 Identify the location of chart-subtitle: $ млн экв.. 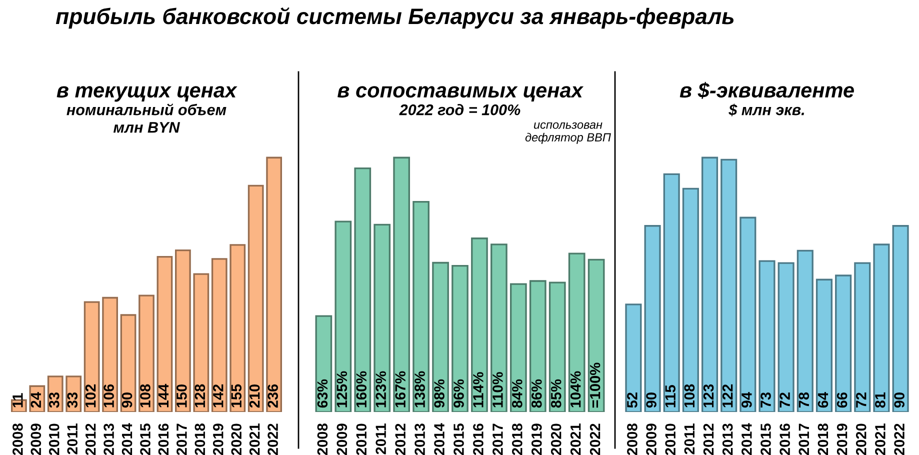
(766, 110).